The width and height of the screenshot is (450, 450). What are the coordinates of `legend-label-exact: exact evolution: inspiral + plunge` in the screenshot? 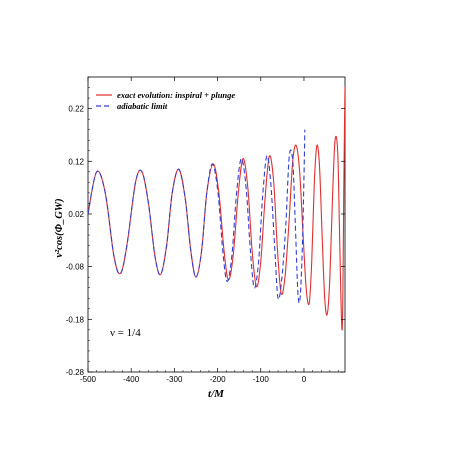 It's located at (176, 95).